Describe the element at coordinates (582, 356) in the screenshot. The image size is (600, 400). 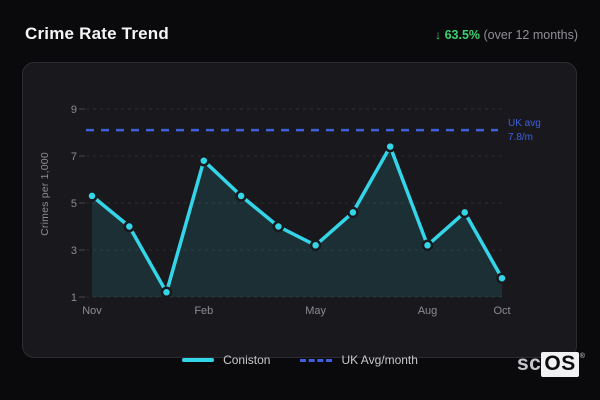
I see `registered-trademark-icon: ®` at that location.